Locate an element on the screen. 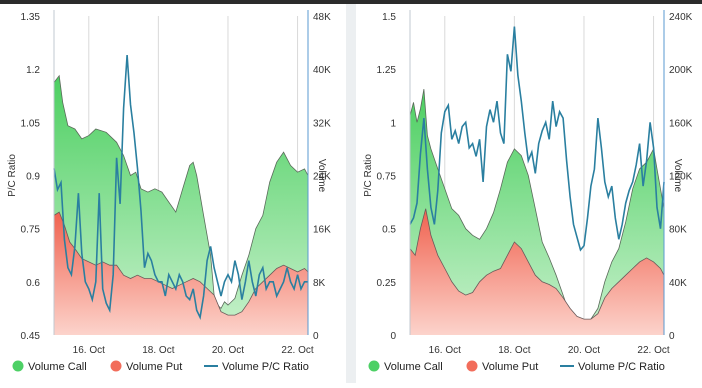 This screenshot has height=388, width=702. right-y-tick-label: 8K is located at coordinates (319, 283).